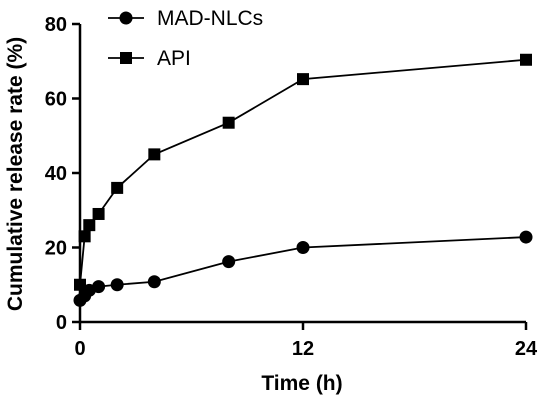  What do you see at coordinates (61, 323) in the screenshot?
I see `y-tick-label: 0` at bounding box center [61, 323].